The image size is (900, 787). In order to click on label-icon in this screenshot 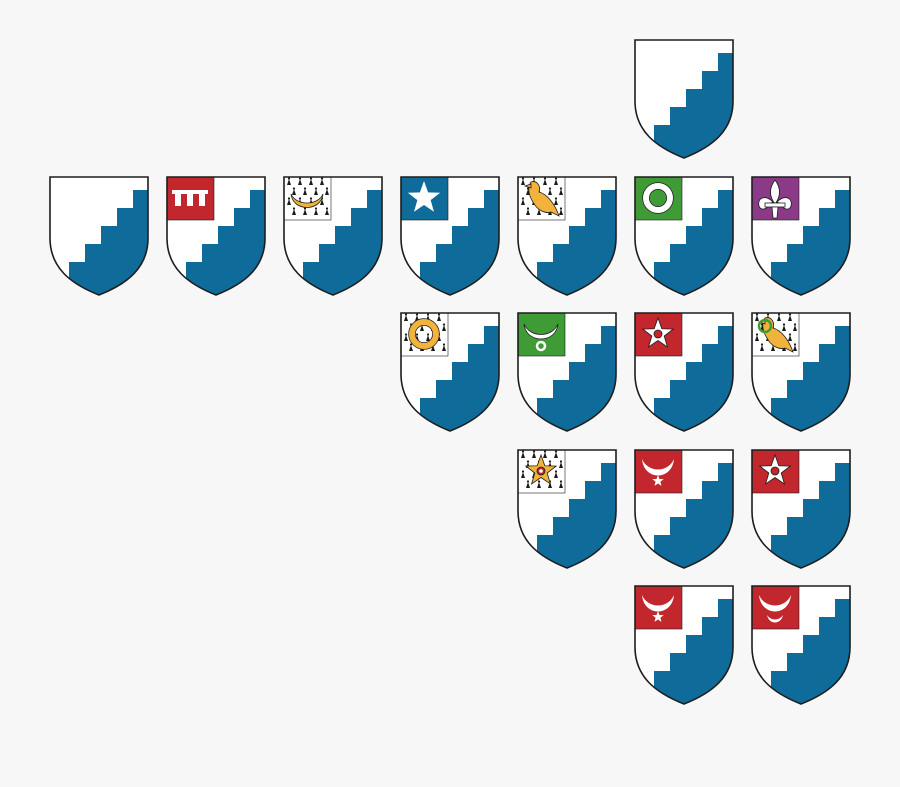, I will do `click(190, 197)`.